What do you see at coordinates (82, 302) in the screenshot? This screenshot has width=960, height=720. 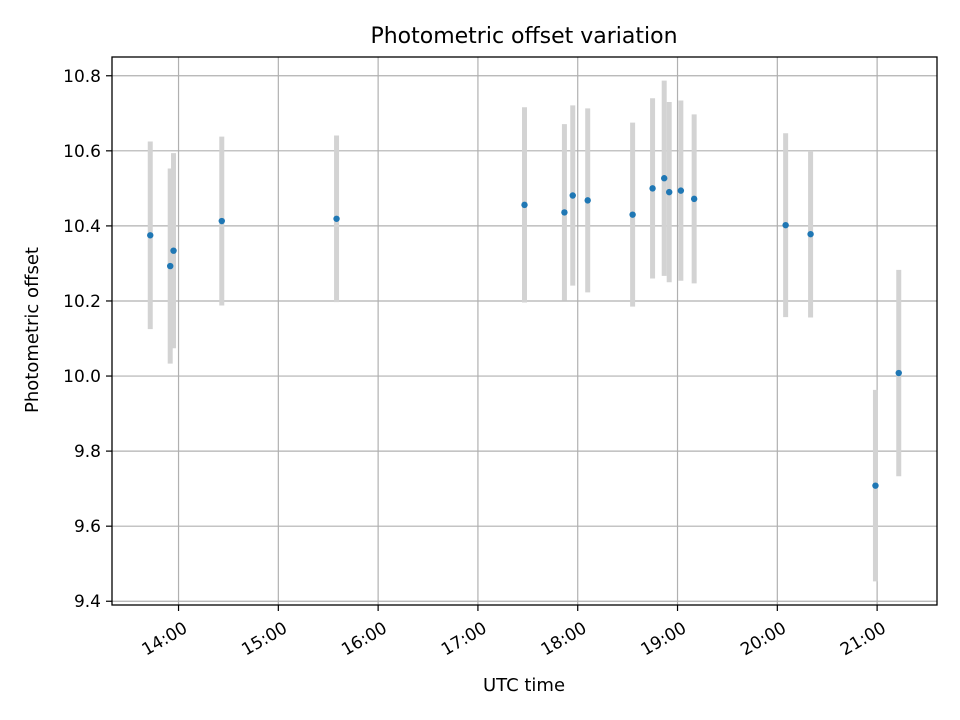 I see `y-tick-label: 10.2` at bounding box center [82, 302].